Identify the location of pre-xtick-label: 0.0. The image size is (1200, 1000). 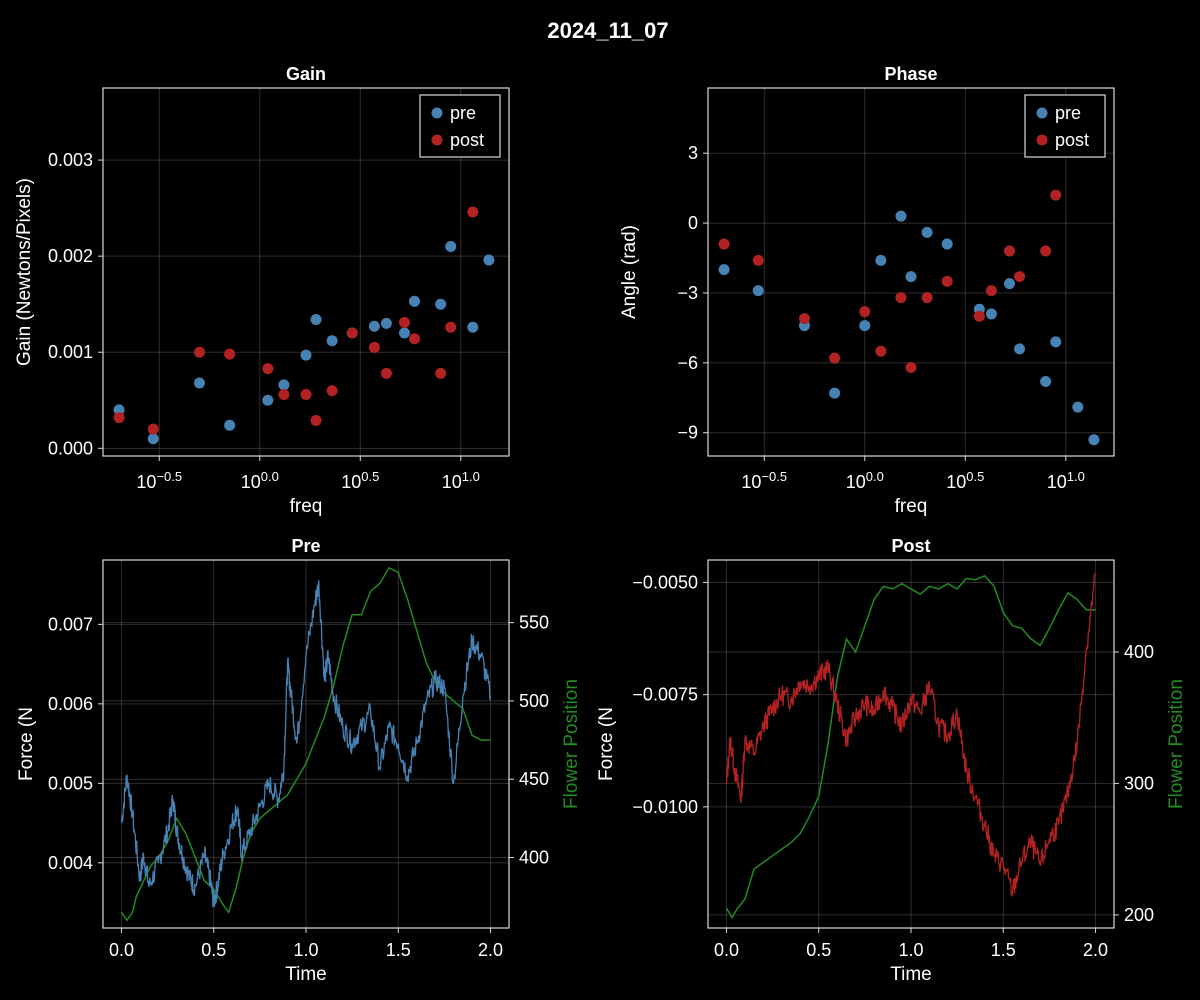
(121, 950).